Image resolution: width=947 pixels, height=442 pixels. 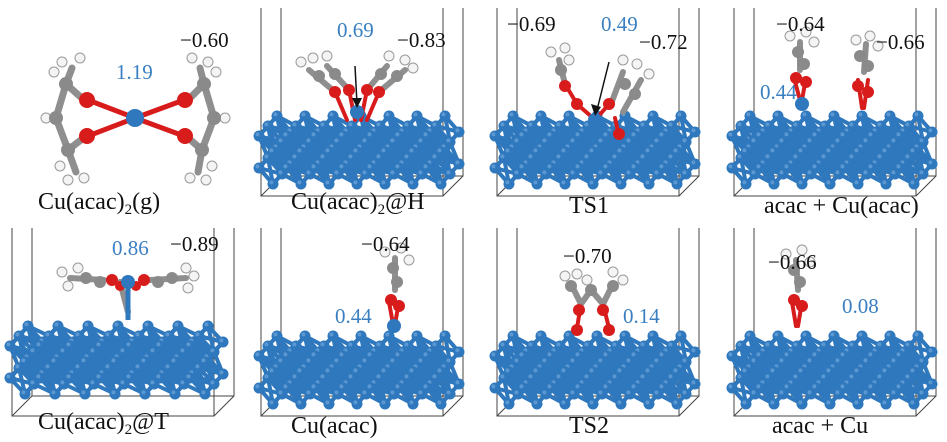 I want to click on molecule-acac-and-cu-acac, so click(x=834, y=68).